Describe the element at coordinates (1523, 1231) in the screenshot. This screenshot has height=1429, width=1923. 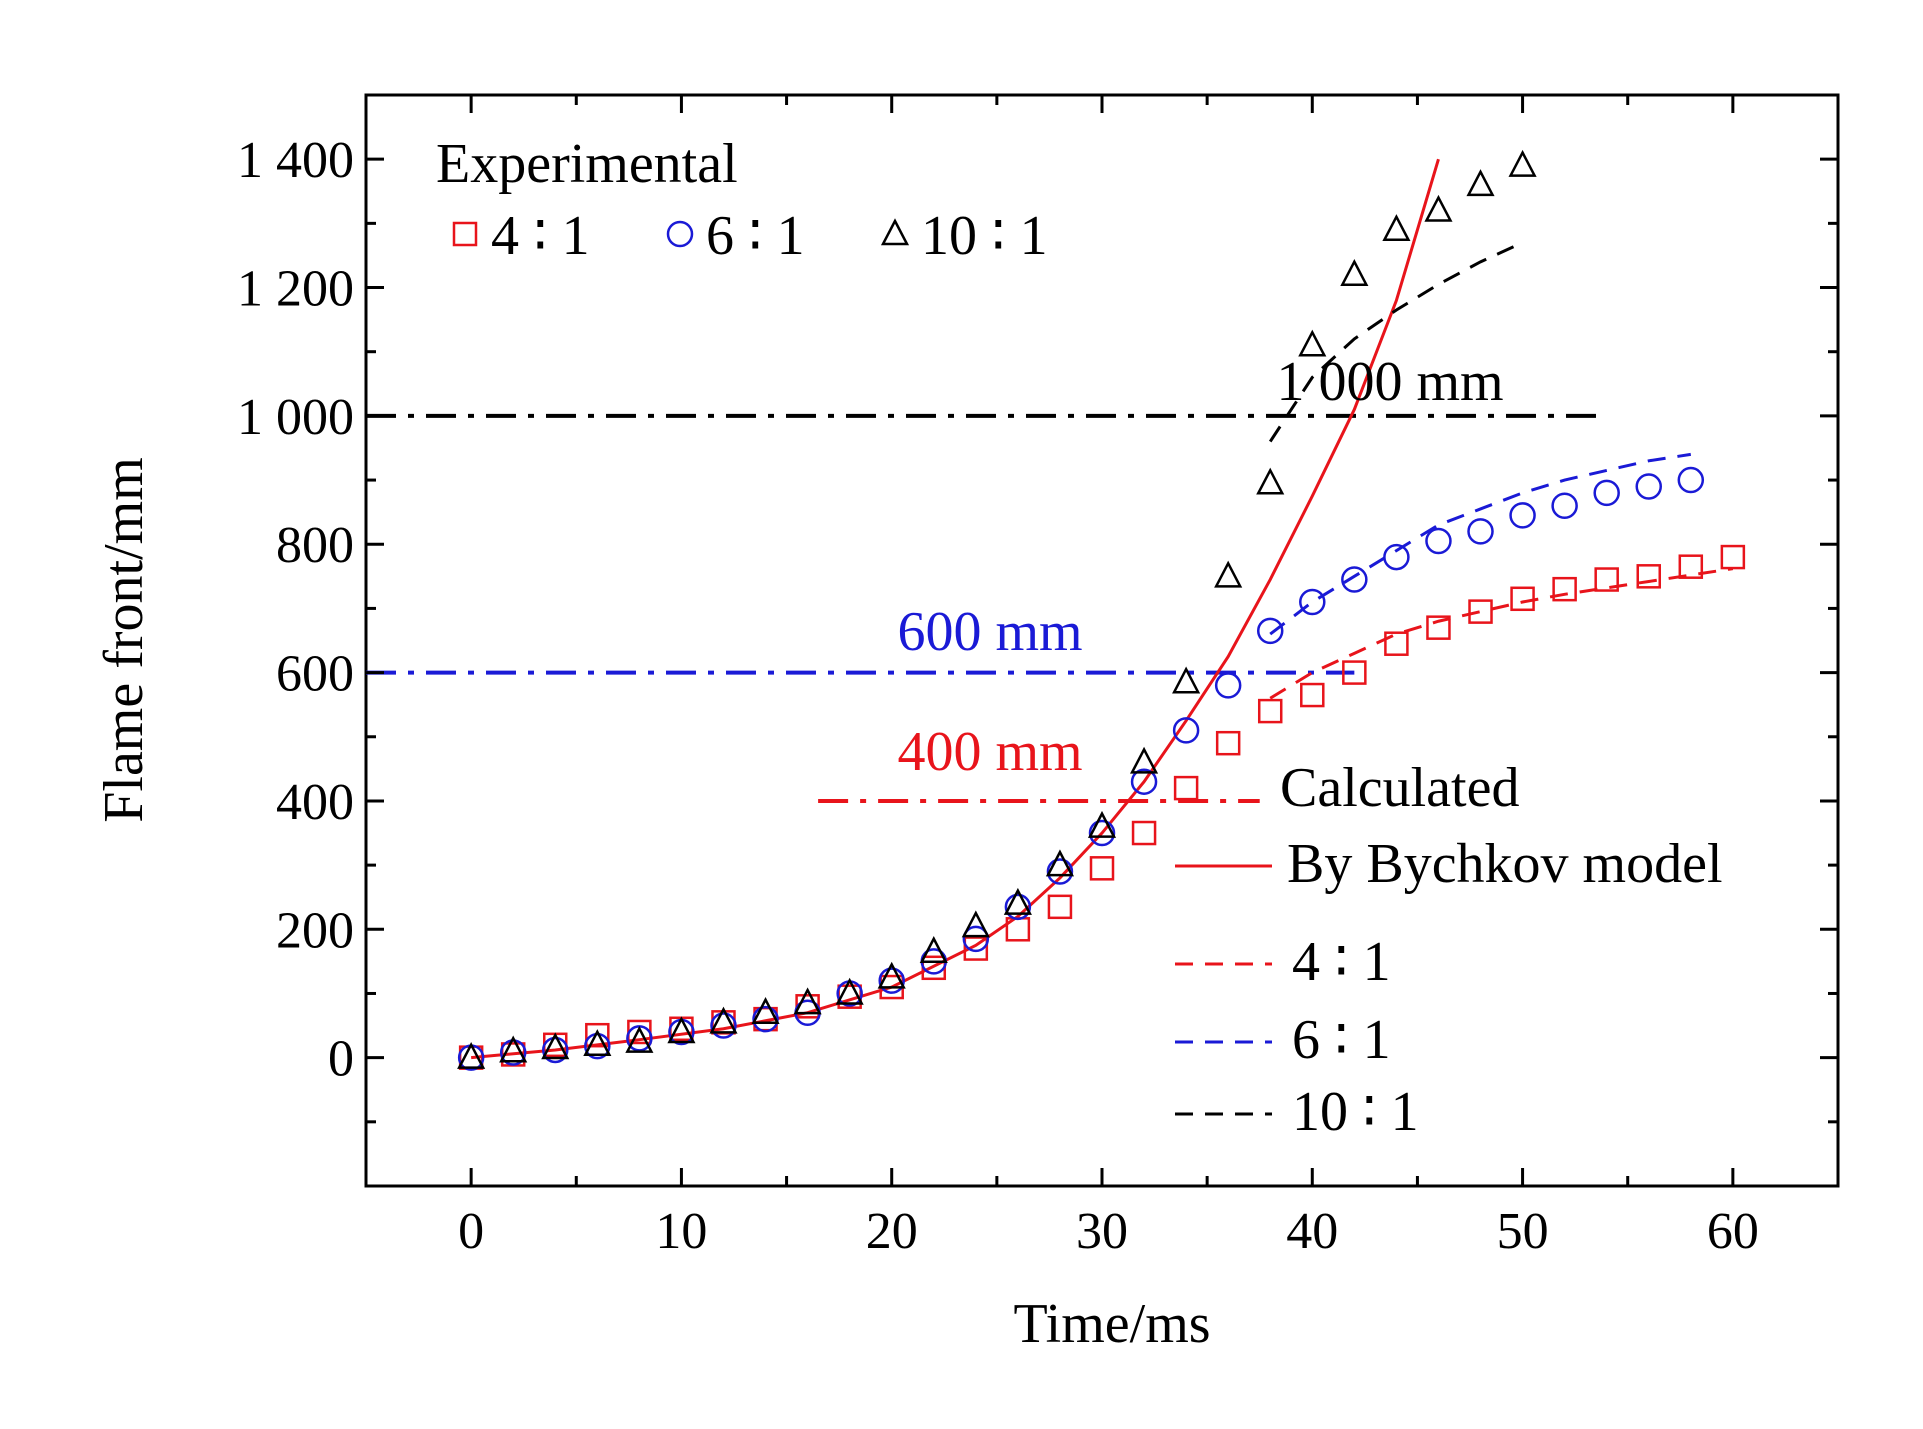
I see `x-tick-label: 50` at that location.